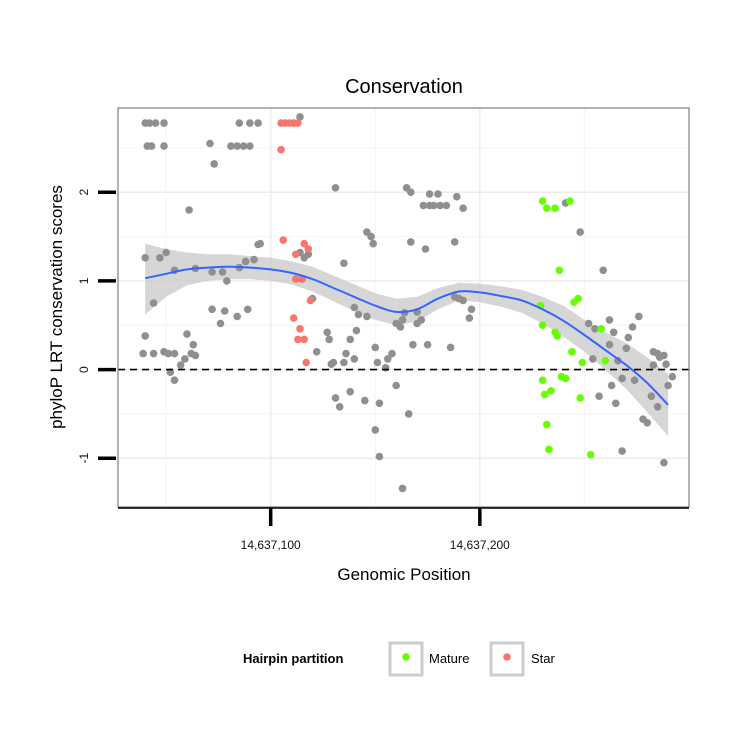 The width and height of the screenshot is (750, 750). I want to click on y-tick-label: 1, so click(84, 280).